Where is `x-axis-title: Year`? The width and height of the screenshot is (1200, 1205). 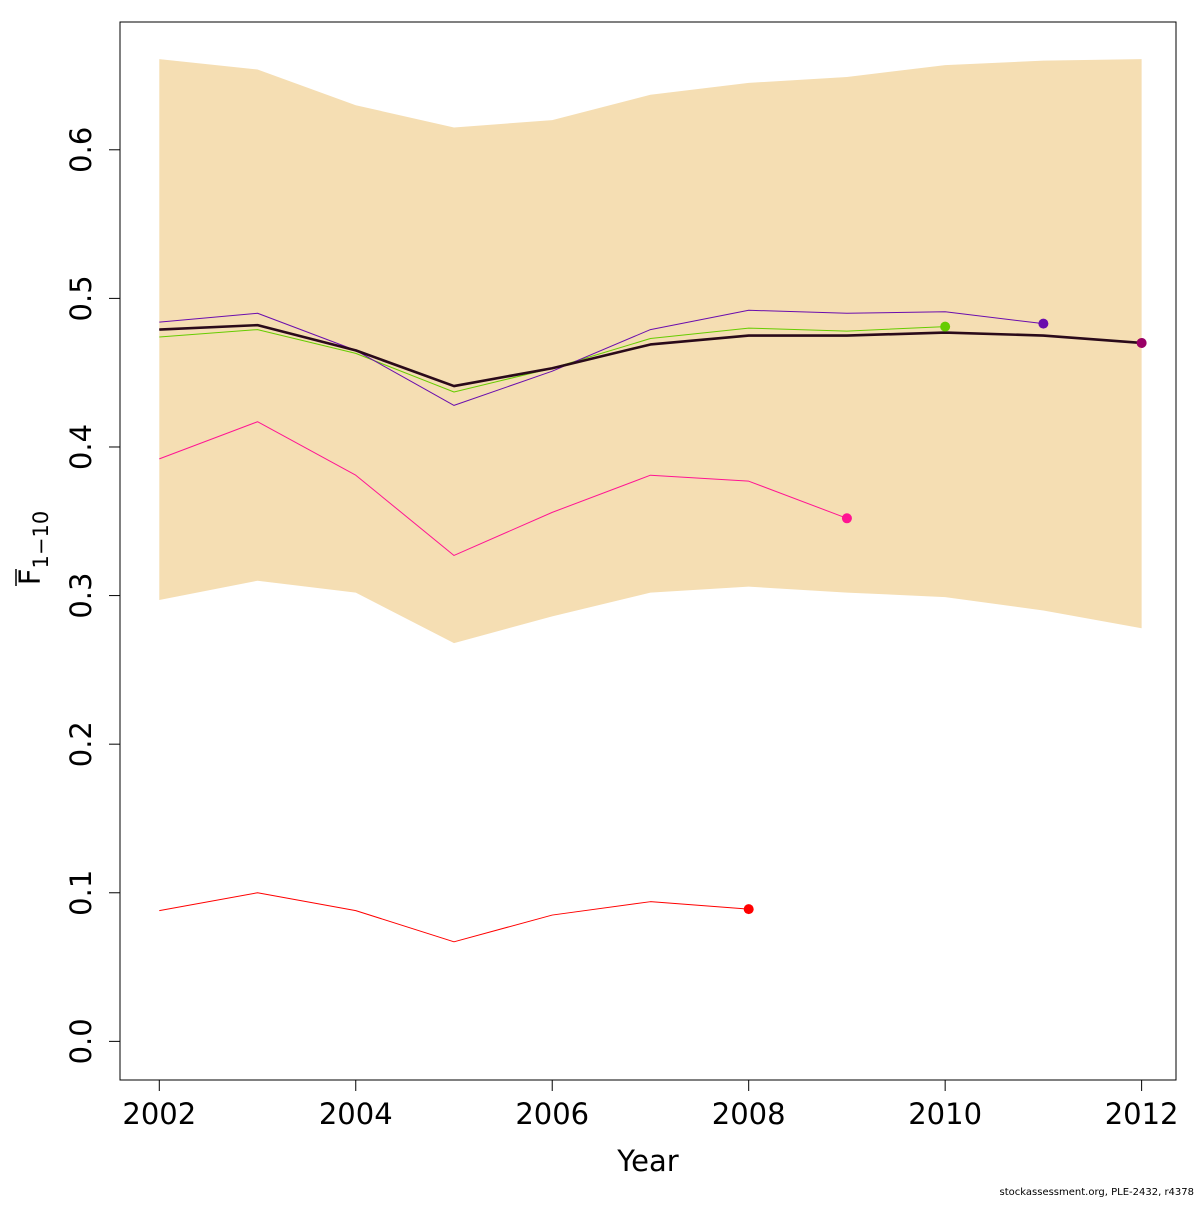 x-axis-title: Year is located at coordinates (647, 1161).